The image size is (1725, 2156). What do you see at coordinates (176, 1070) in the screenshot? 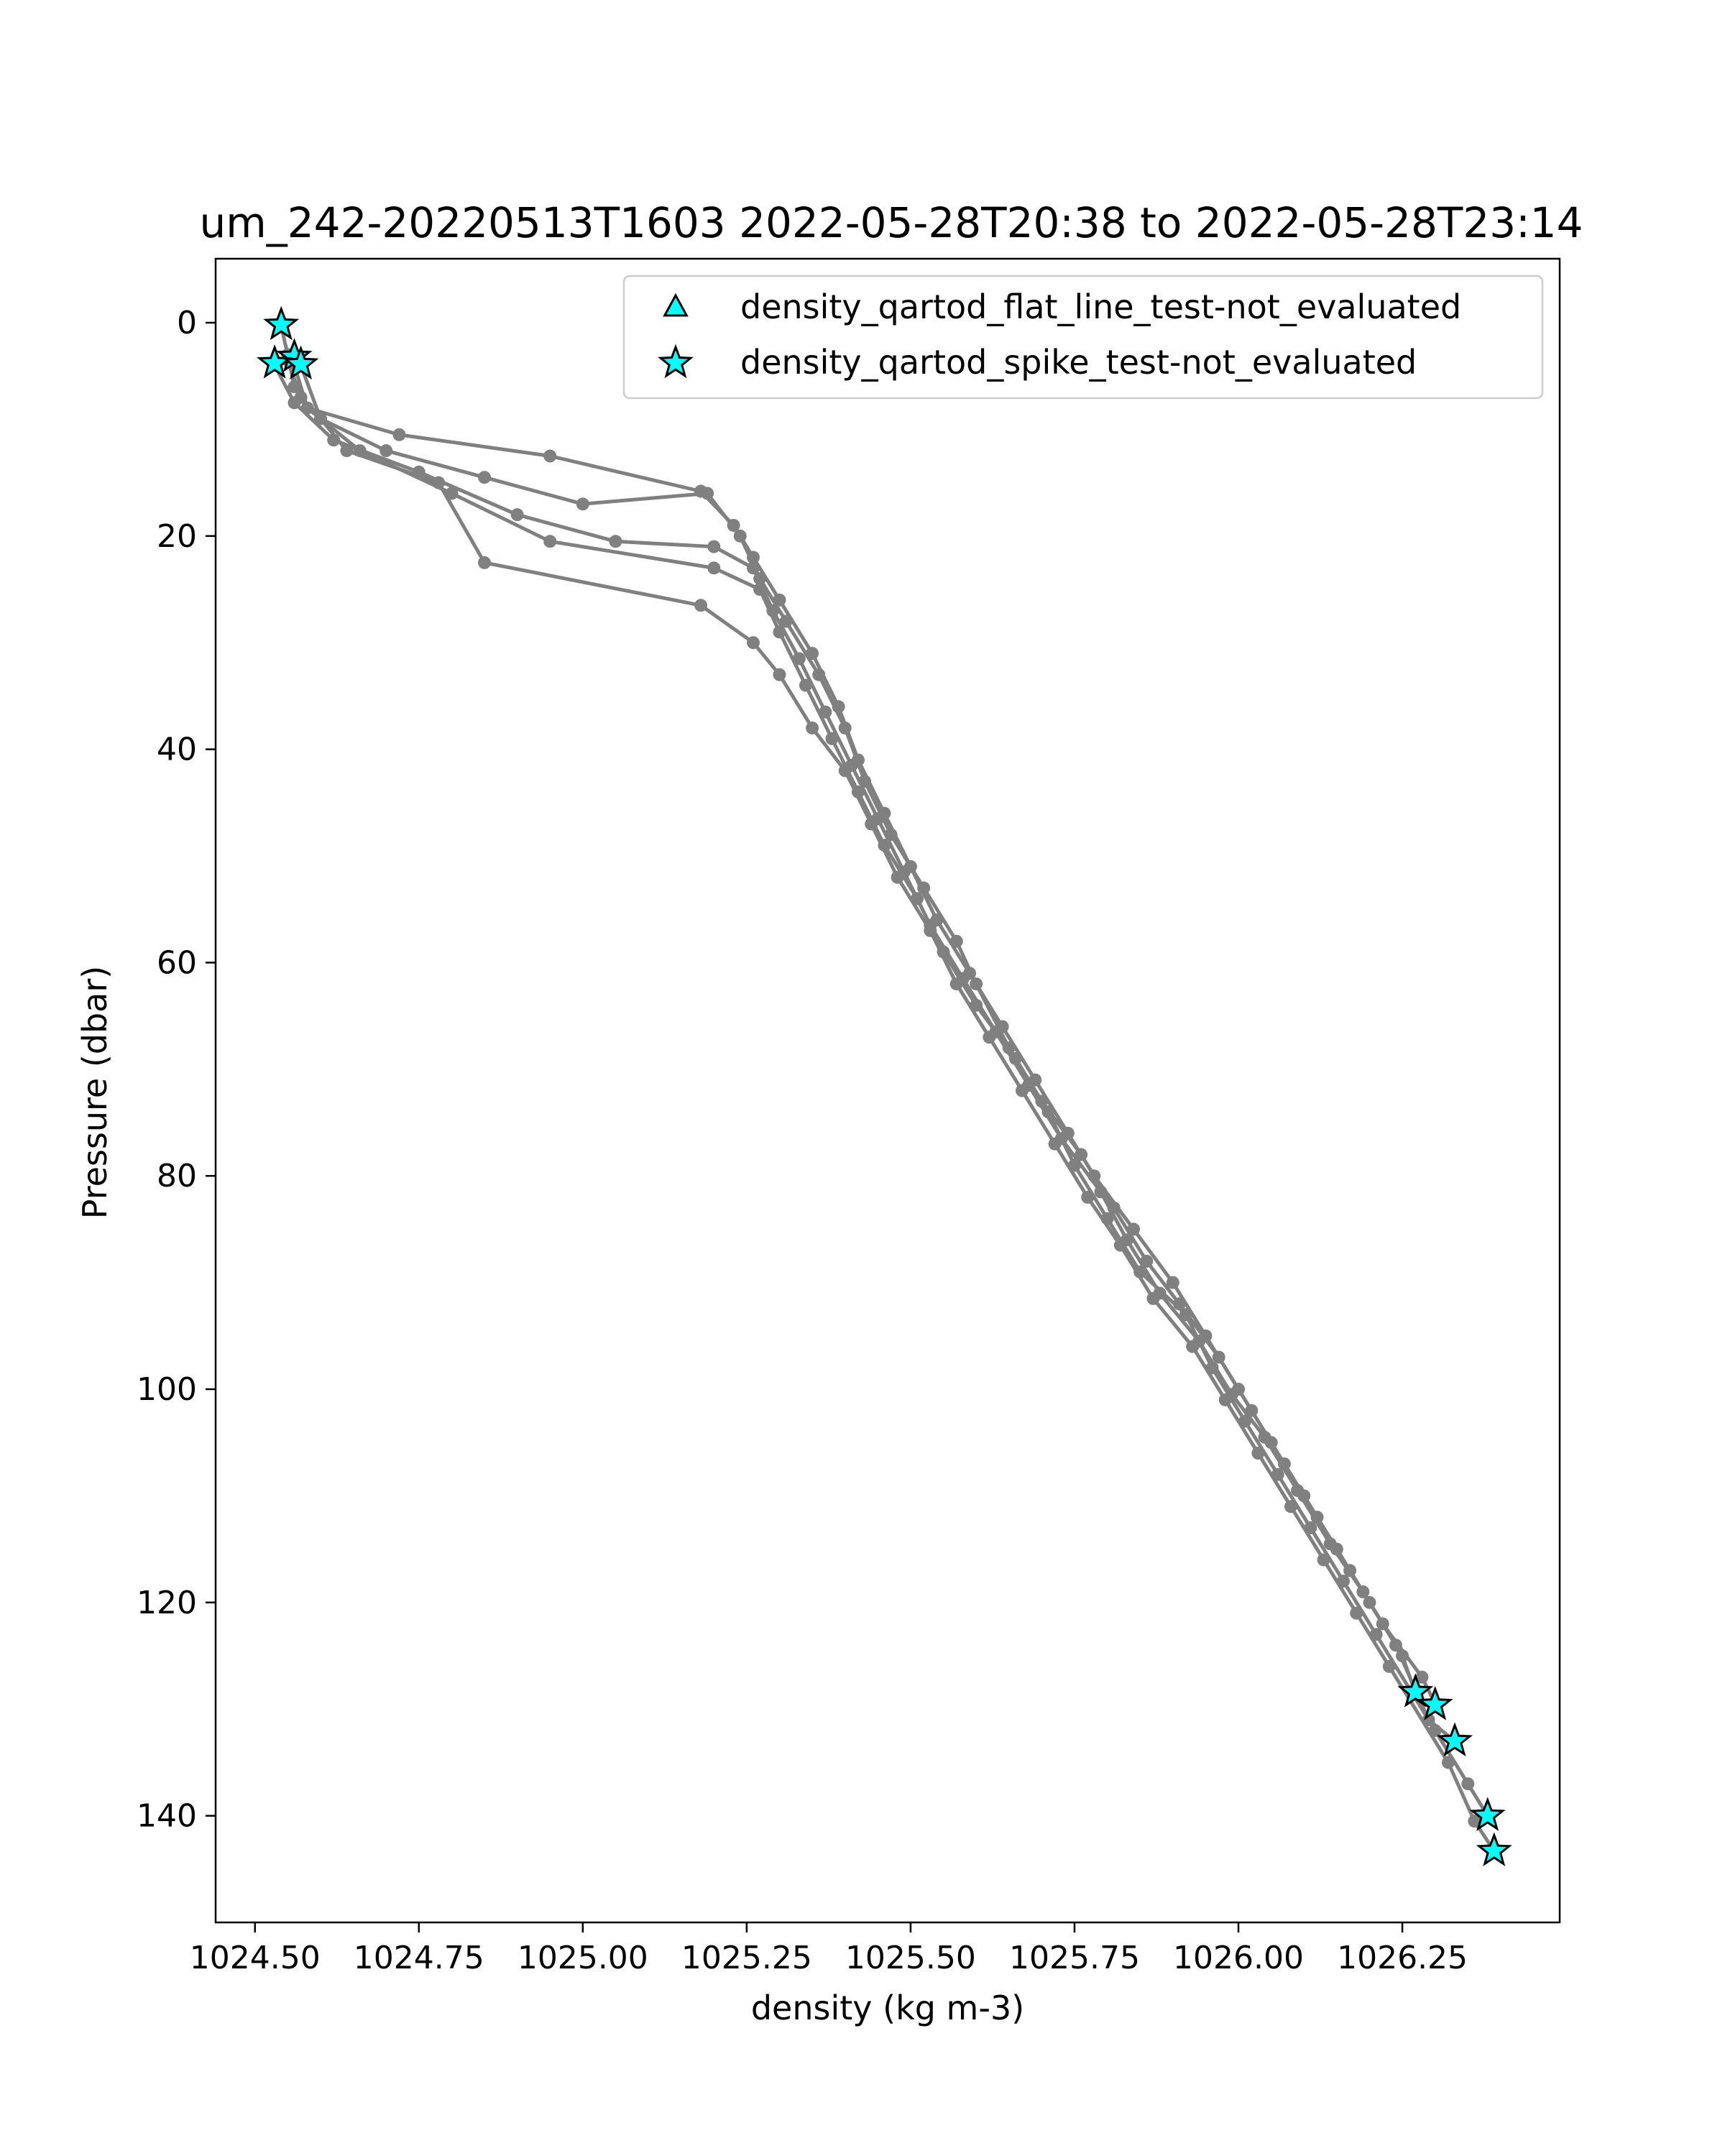
I see `y-axis-ticks: 0 20 40 60 80 100 120 140` at bounding box center [176, 1070].